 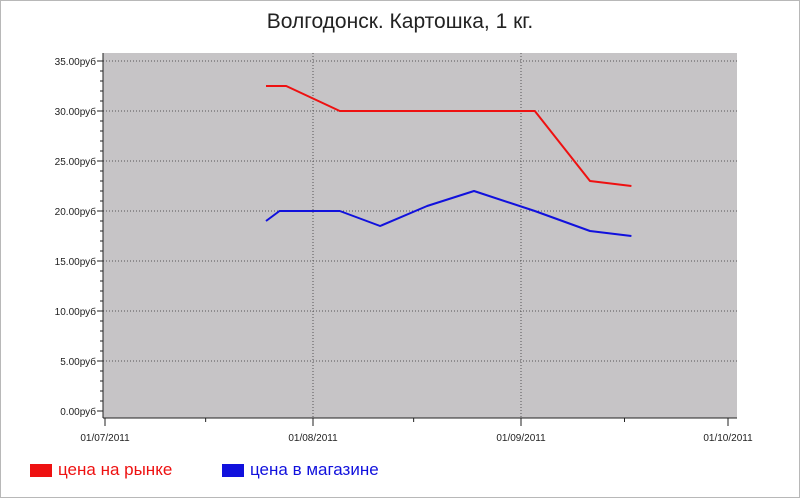 I want to click on chart-title: Волгодонск. Картошка, 1 кг., so click(x=400, y=21).